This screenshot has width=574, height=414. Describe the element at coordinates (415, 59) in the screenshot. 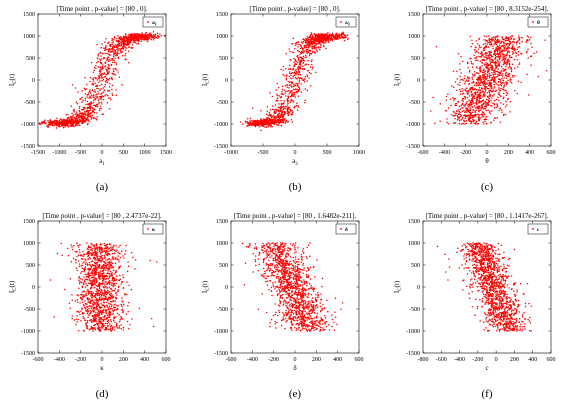

I see `y-tick-label: 500` at that location.